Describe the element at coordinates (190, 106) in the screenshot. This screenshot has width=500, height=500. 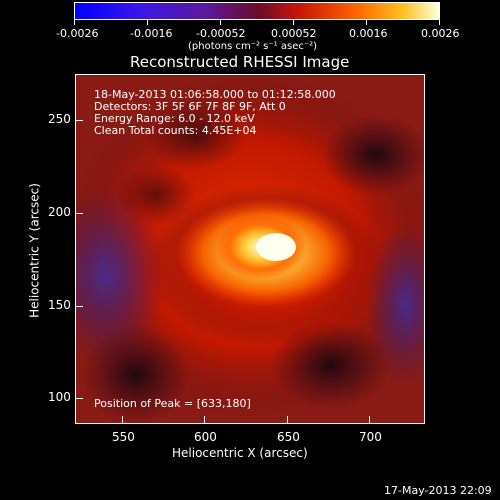
I see `annotation-detectors: Detectors: 3F 5F 6F 7F 8F 9F, Att 0` at that location.